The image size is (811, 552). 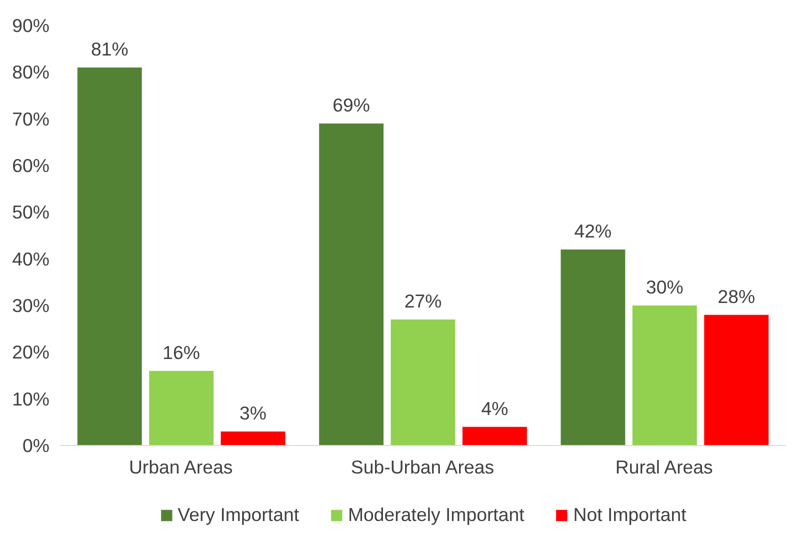 What do you see at coordinates (494, 408) in the screenshot?
I see `data-label: 4%` at bounding box center [494, 408].